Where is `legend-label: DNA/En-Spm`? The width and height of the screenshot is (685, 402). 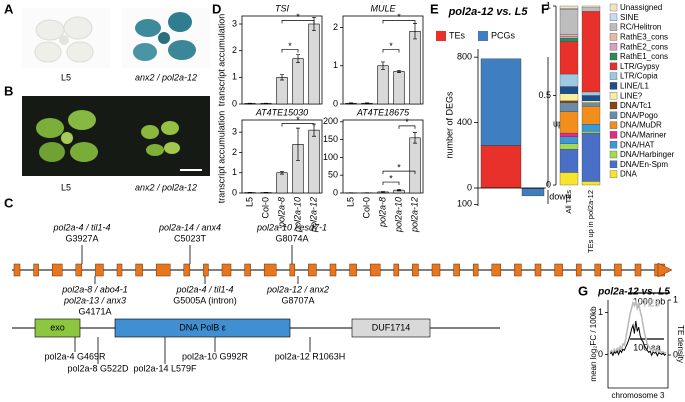 legend-label: DNA/En-Spm is located at coordinates (644, 164).